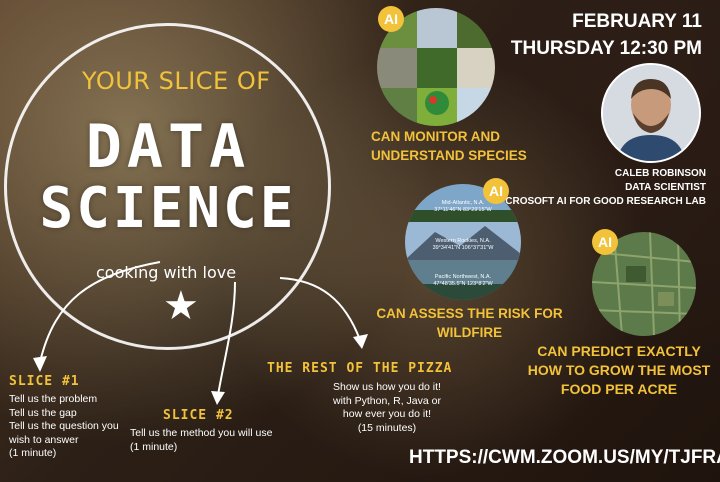 This screenshot has height=482, width=720. Describe the element at coordinates (168, 147) in the screenshot. I see `title-data: DATA` at that location.